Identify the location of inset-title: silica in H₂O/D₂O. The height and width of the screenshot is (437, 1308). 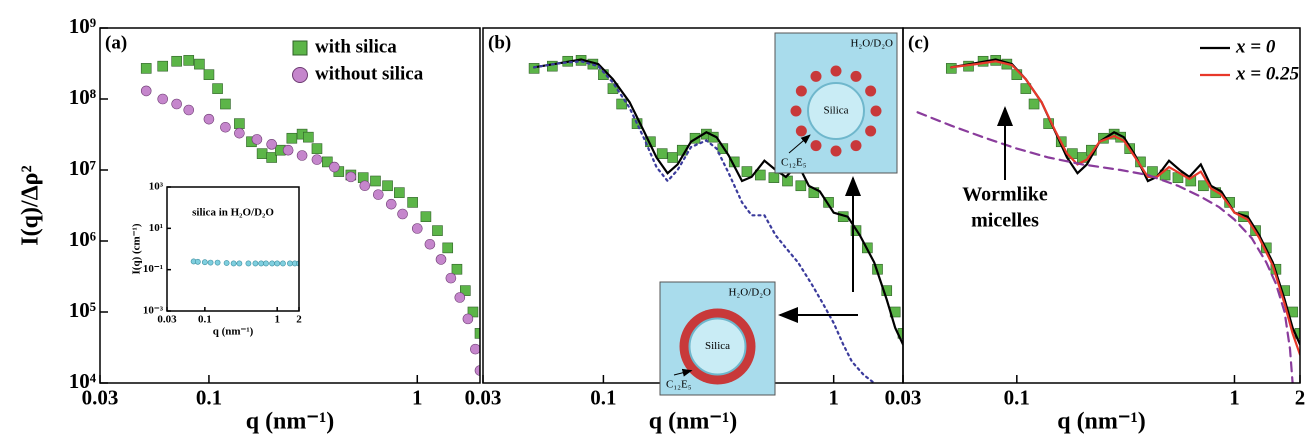
(233, 213).